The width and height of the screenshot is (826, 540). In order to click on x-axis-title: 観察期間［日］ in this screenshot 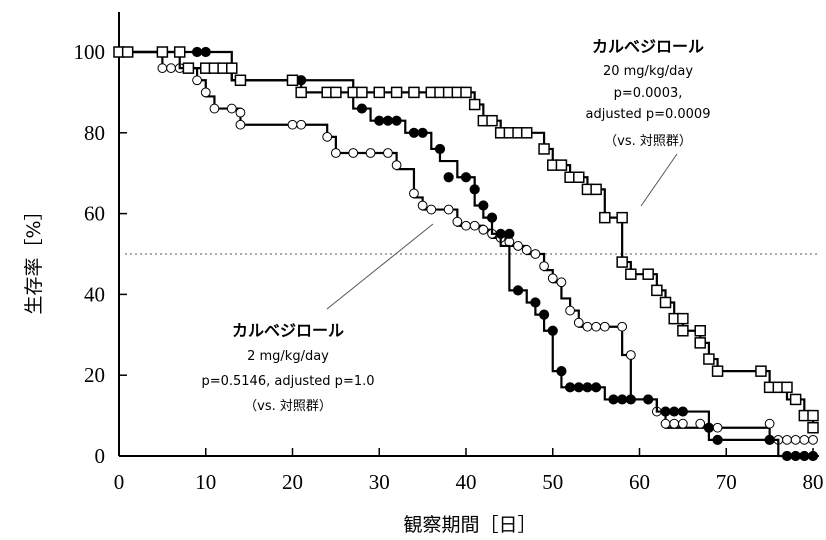, I will do `click(469, 525)`.